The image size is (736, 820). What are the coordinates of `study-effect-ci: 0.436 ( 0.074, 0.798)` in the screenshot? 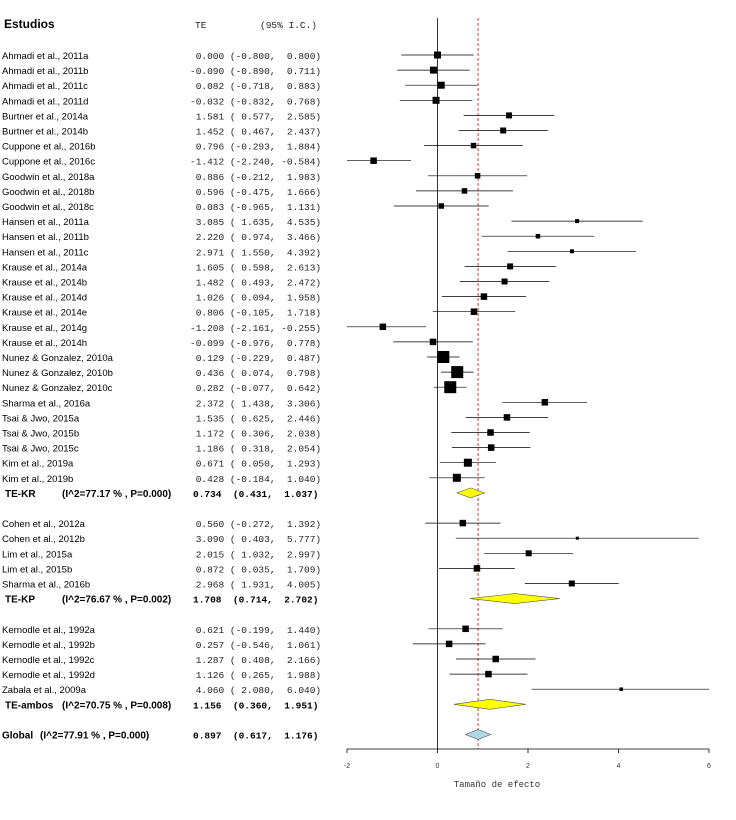 It's located at (255, 373).